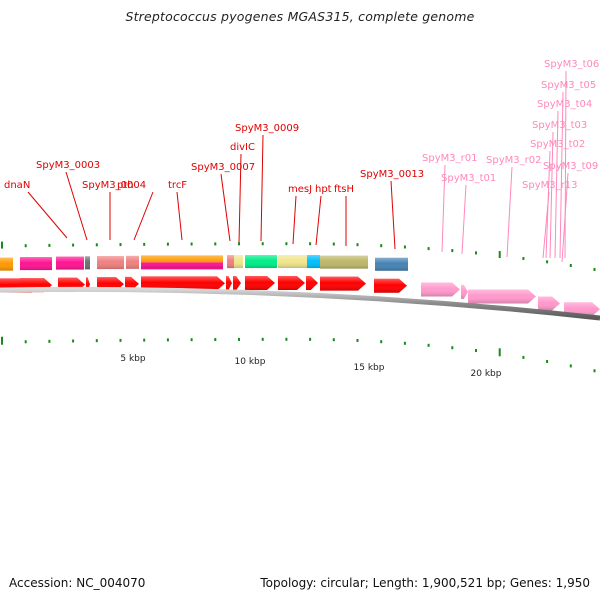 This screenshot has height=600, width=600. I want to click on gene-label: pth, so click(125, 185).